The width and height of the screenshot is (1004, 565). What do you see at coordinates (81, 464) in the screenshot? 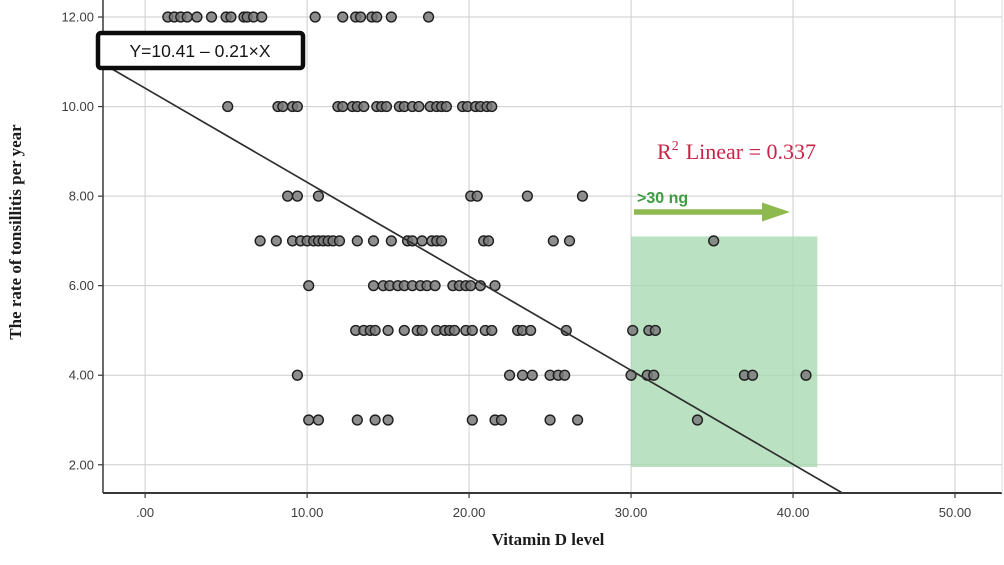
I see `y-tick-label: 2.00` at bounding box center [81, 464].